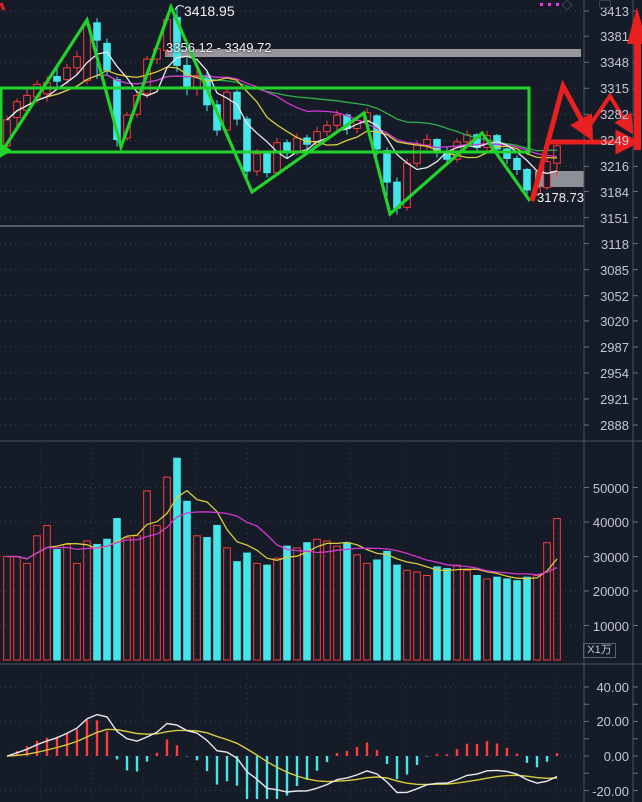 This screenshot has width=642, height=802. I want to click on volume-mas, so click(282, 534).